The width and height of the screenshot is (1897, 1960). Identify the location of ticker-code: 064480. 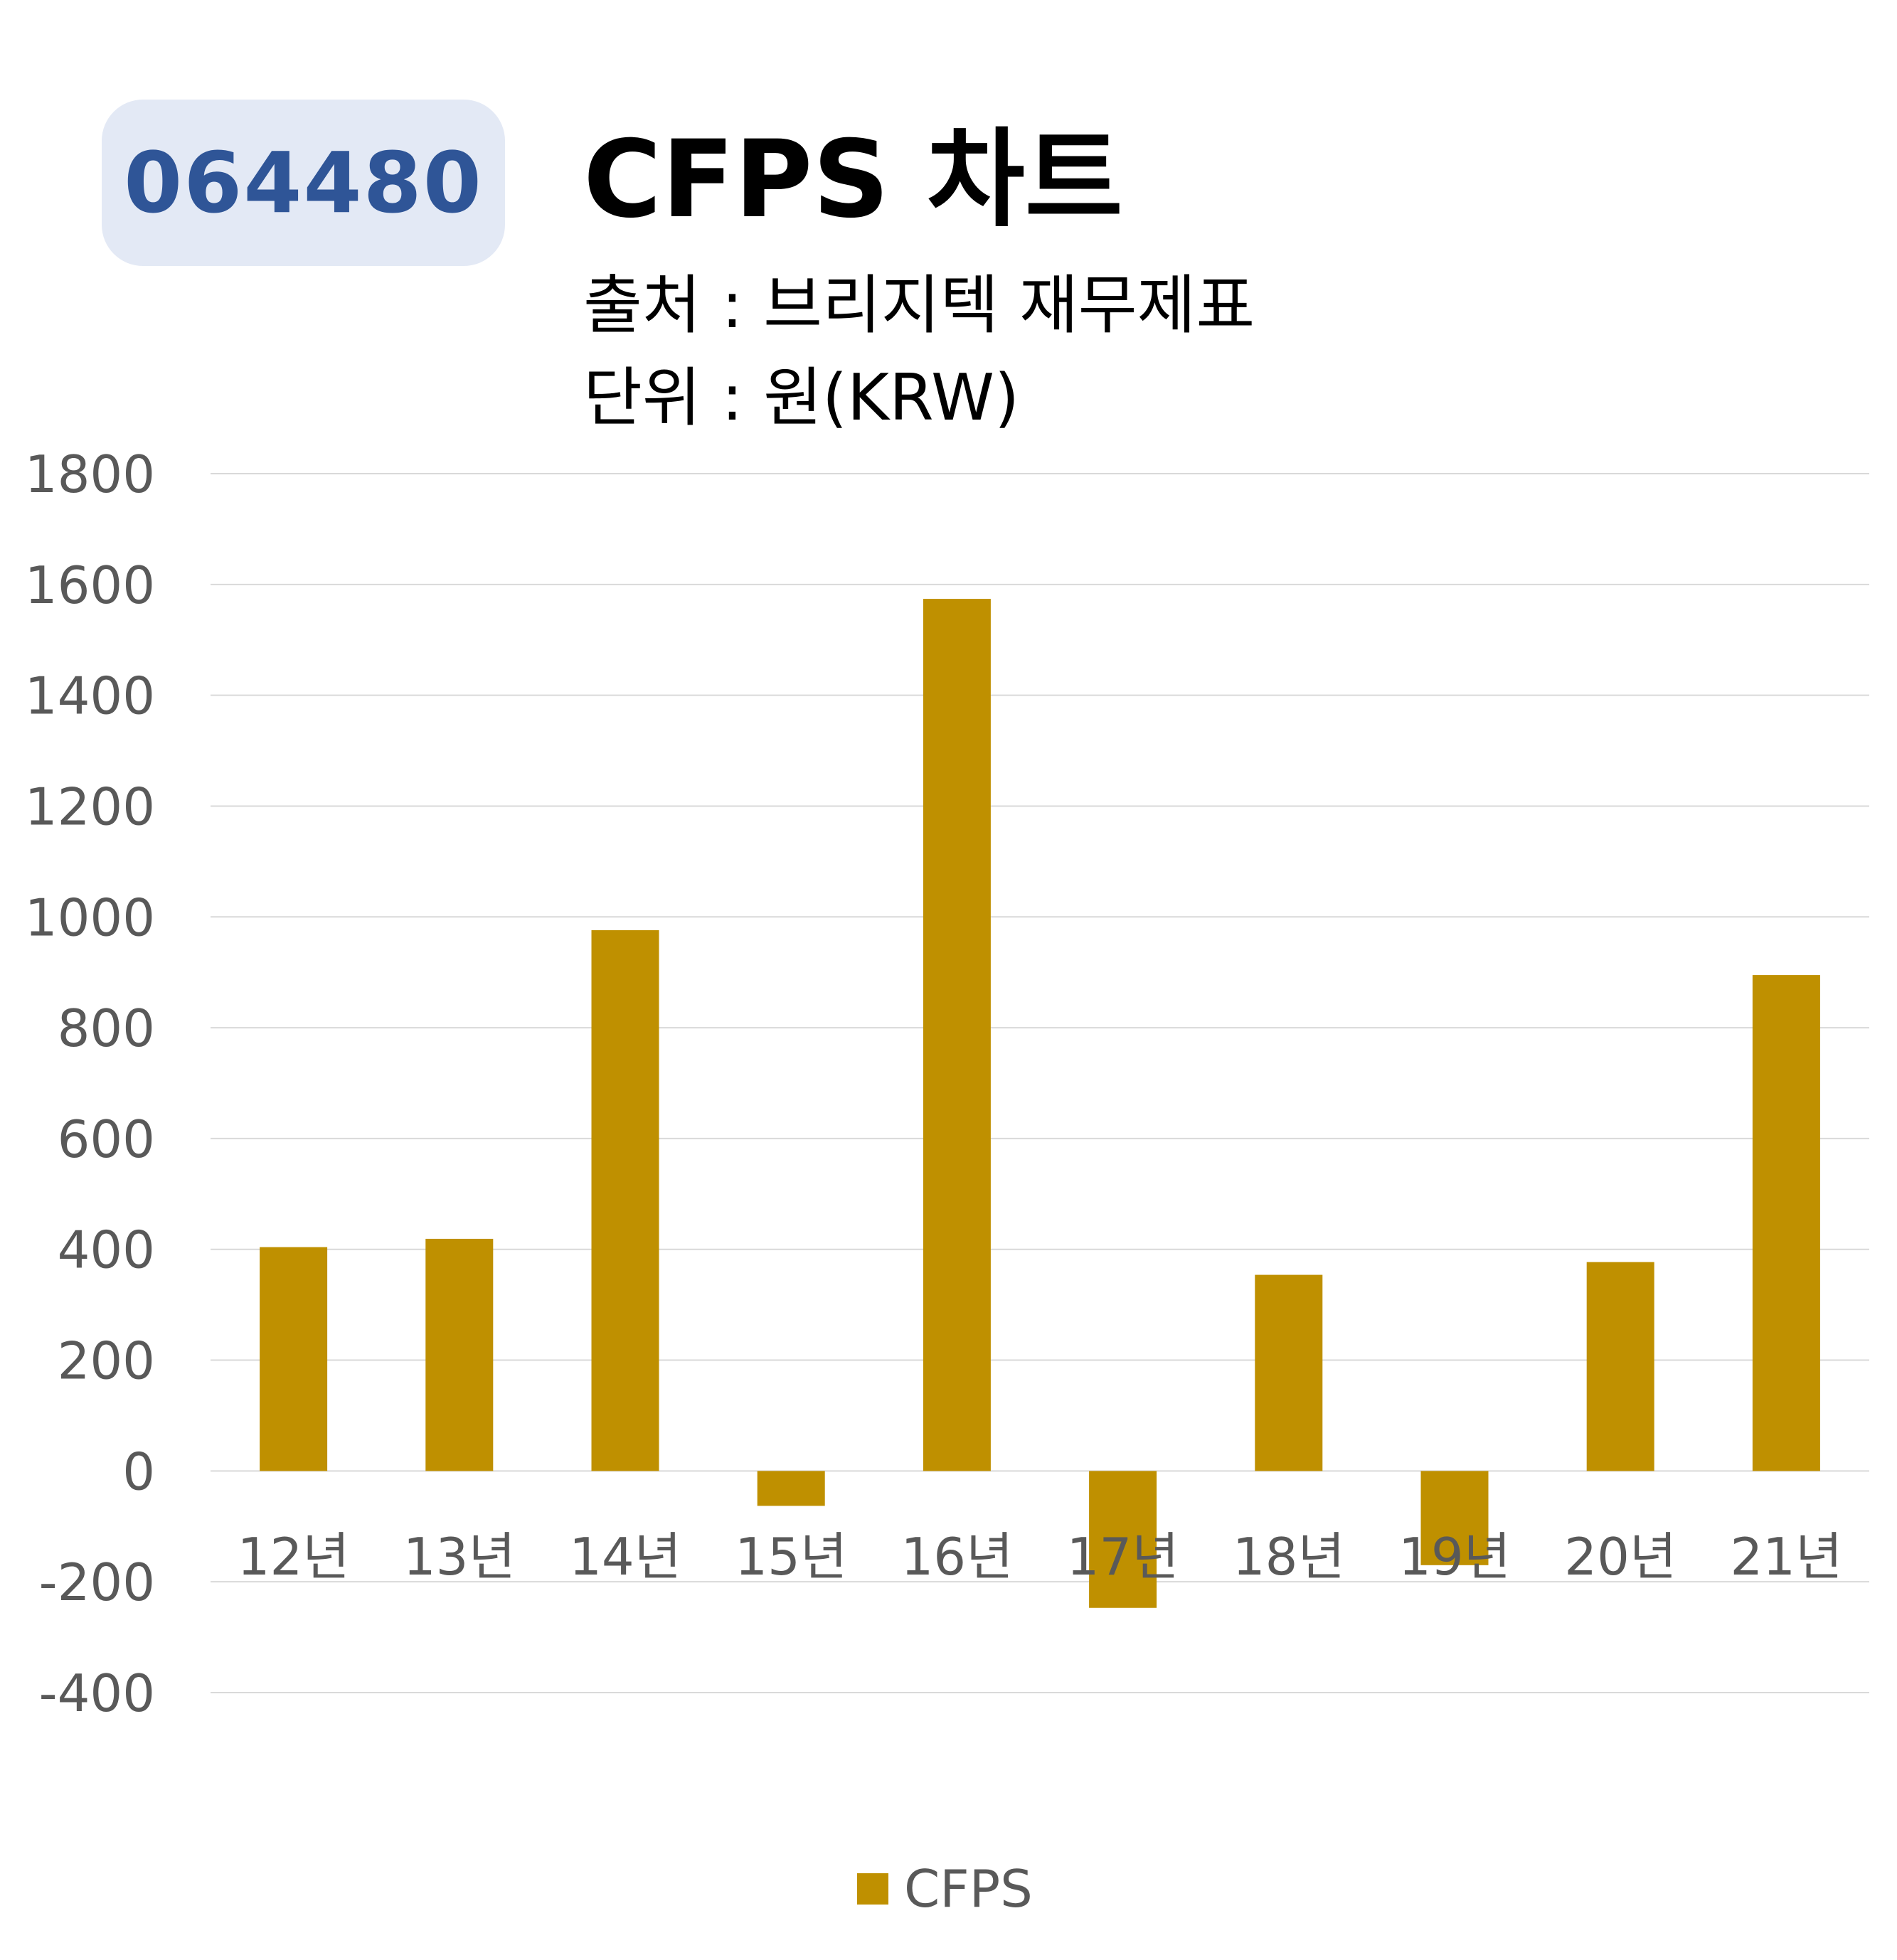
(303, 183).